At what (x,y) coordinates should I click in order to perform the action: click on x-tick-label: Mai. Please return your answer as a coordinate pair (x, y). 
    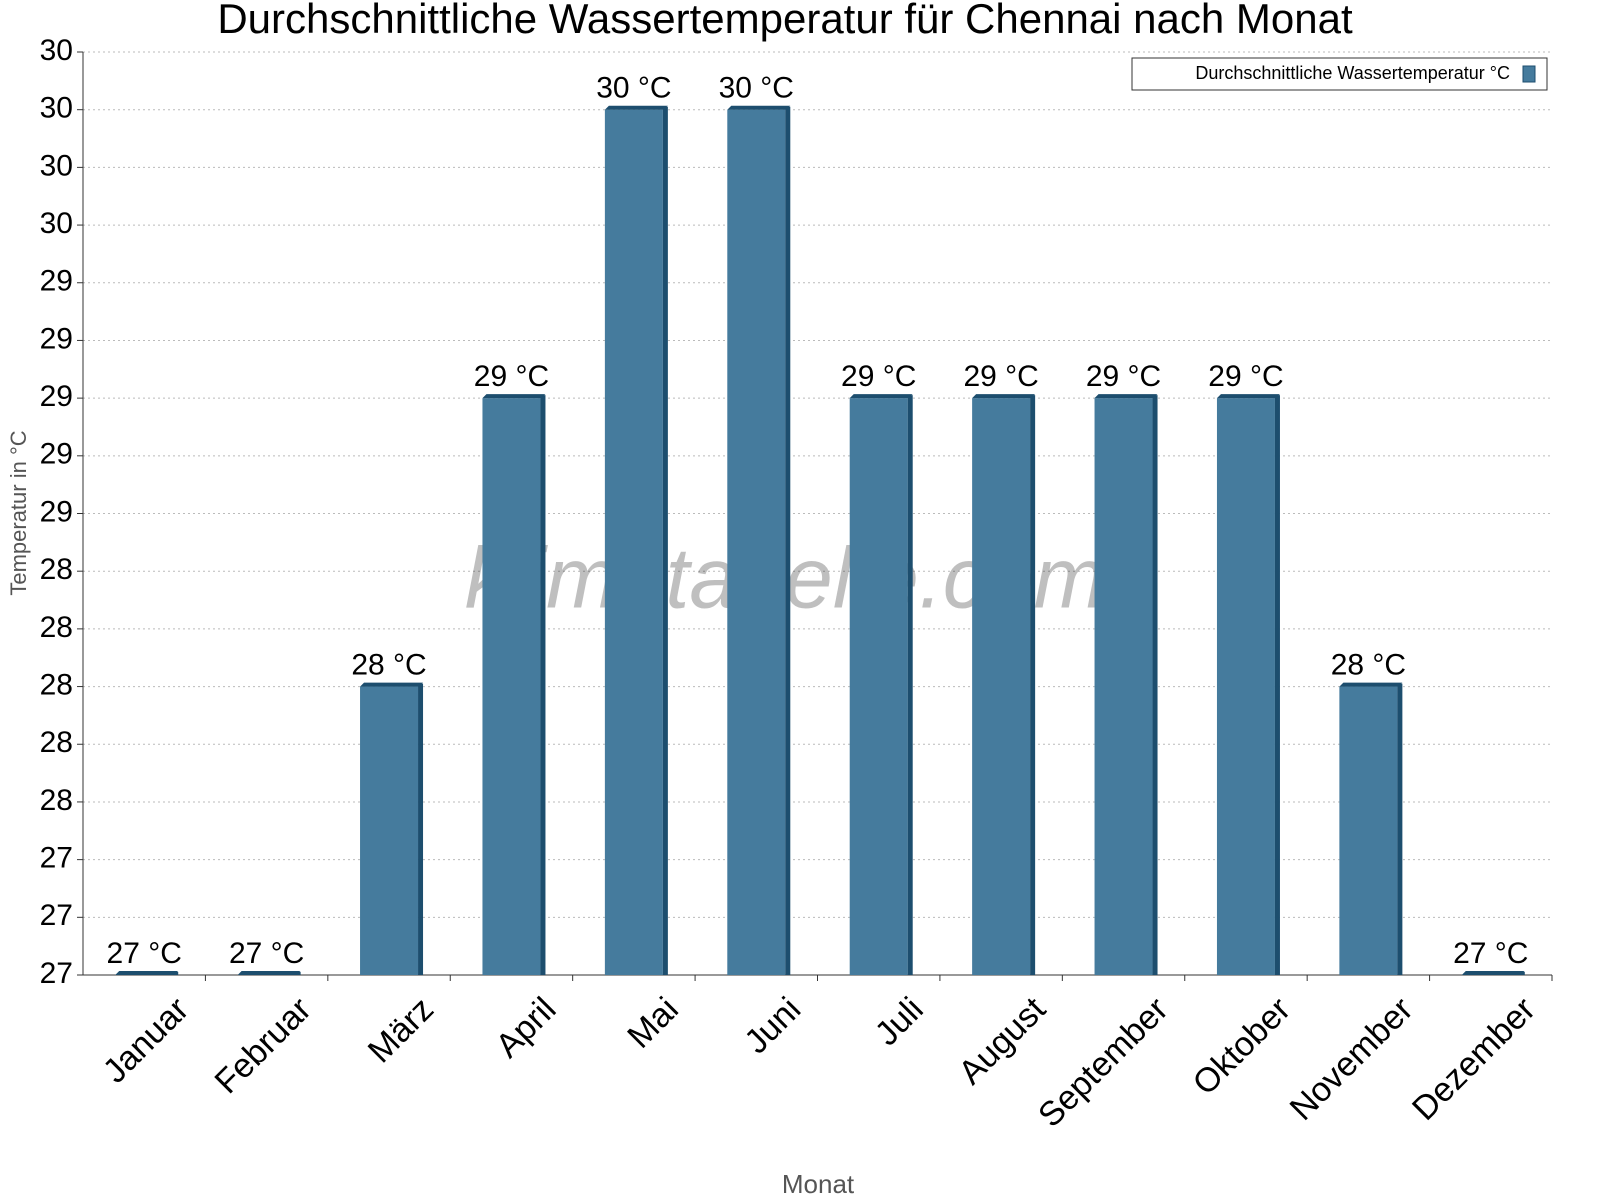
    Looking at the image, I should click on (653, 1023).